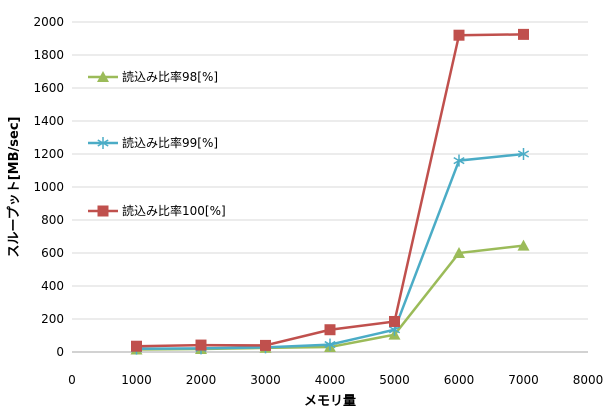  Describe the element at coordinates (14, 187) in the screenshot. I see `y-axis-title: スループット[MB/sec]` at that location.